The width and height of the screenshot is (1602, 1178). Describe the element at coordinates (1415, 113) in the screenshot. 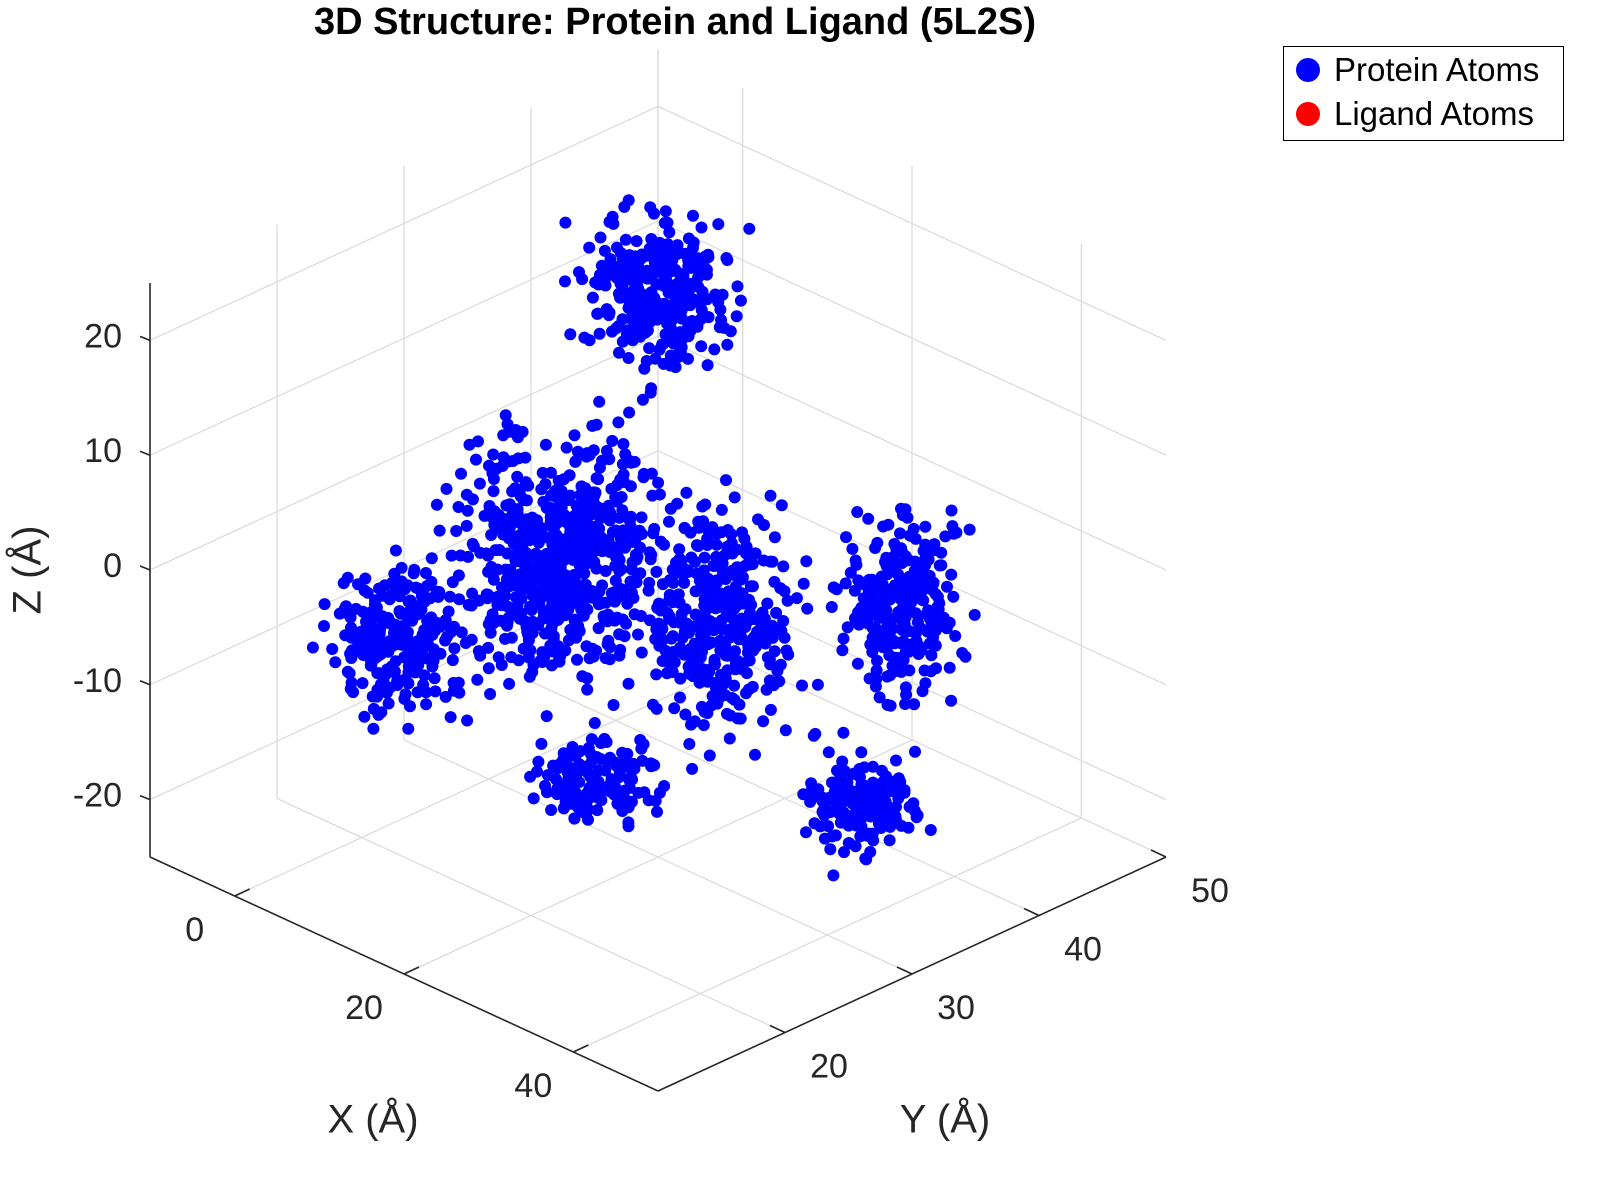

I see `legend-entry-ligand: Ligand Atoms` at that location.